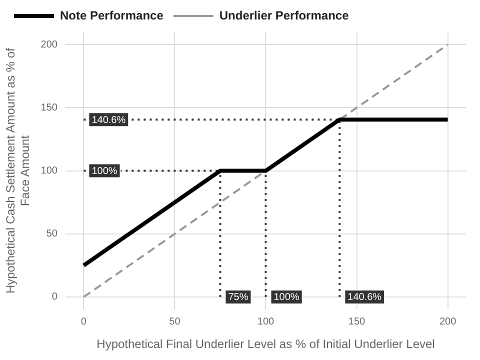 This screenshot has height=360, width=480. What do you see at coordinates (49, 171) in the screenshot?
I see `y-tick-label: 100` at bounding box center [49, 171].